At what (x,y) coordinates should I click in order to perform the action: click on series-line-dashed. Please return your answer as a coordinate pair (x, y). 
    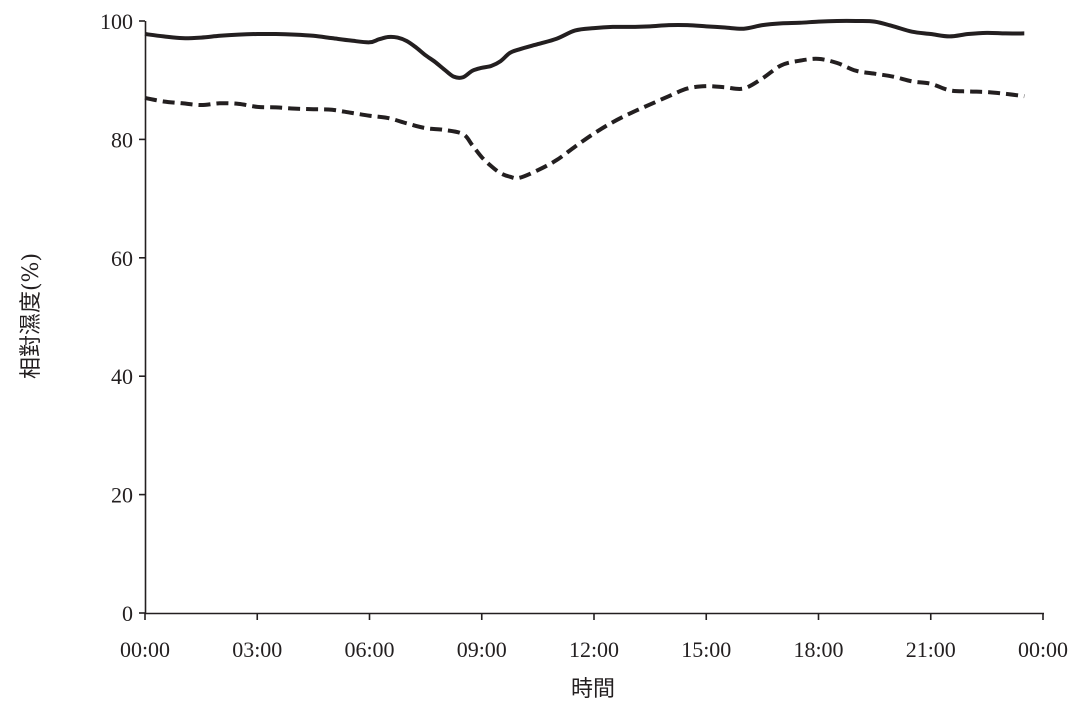
    Looking at the image, I should click on (584, 118).